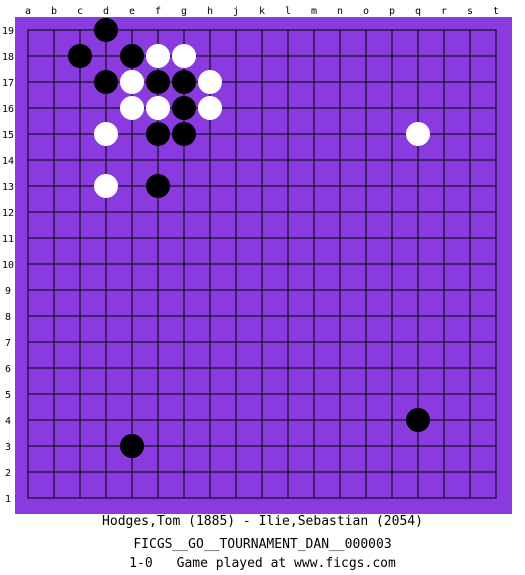  Describe the element at coordinates (8, 499) in the screenshot. I see `row-label-1: 1` at that location.